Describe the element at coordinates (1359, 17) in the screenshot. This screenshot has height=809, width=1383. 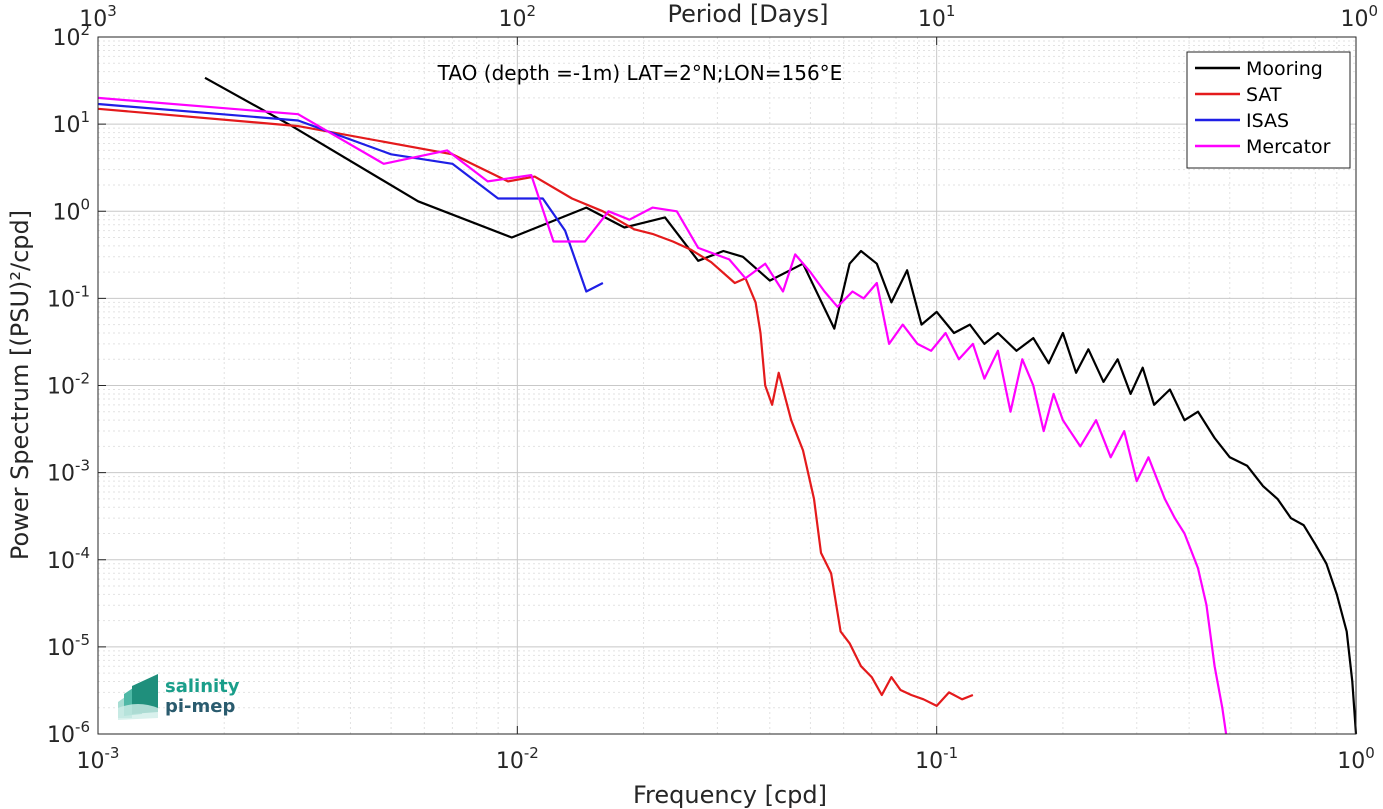
I see `top-tick-label: 10⁰` at that location.